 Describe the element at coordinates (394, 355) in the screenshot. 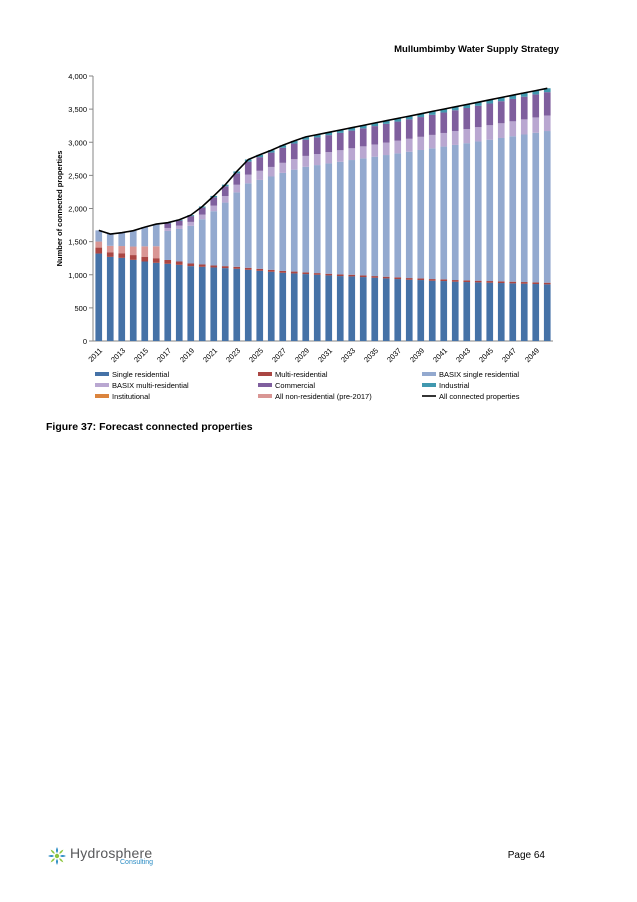

I see `x-tick-label: 2037` at that location.